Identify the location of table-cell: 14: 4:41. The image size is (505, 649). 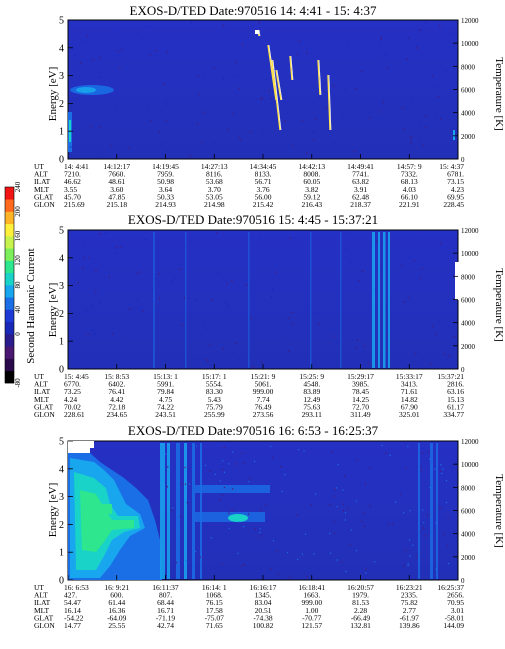
(76, 166).